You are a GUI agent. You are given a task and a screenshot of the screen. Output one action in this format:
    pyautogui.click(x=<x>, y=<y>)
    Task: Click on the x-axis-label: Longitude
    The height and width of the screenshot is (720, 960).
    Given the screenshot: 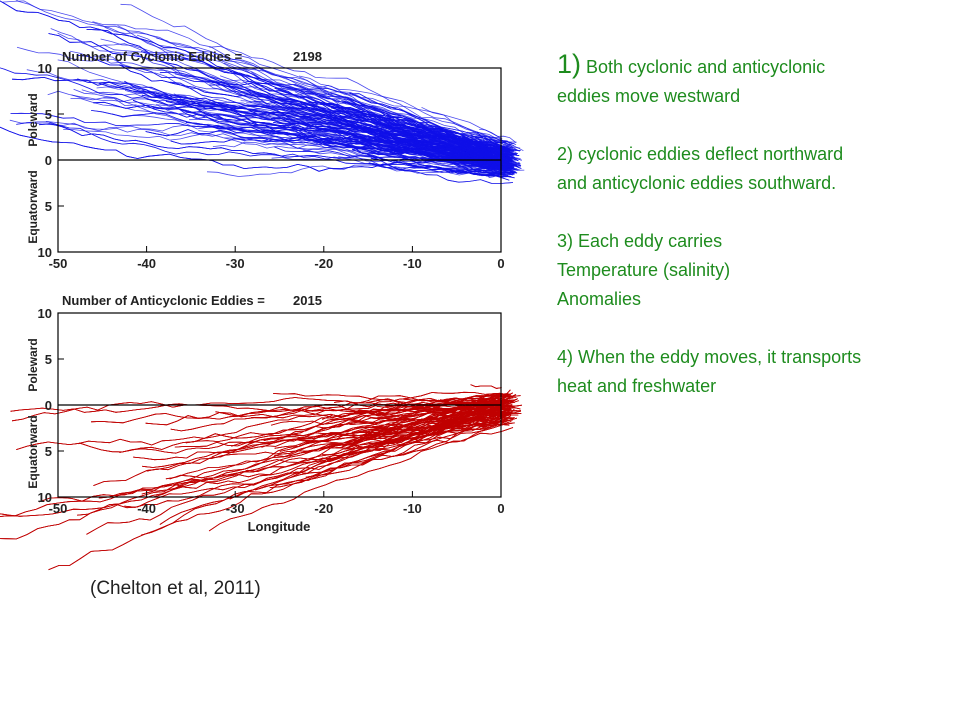 What is the action you would take?
    pyautogui.click(x=279, y=526)
    